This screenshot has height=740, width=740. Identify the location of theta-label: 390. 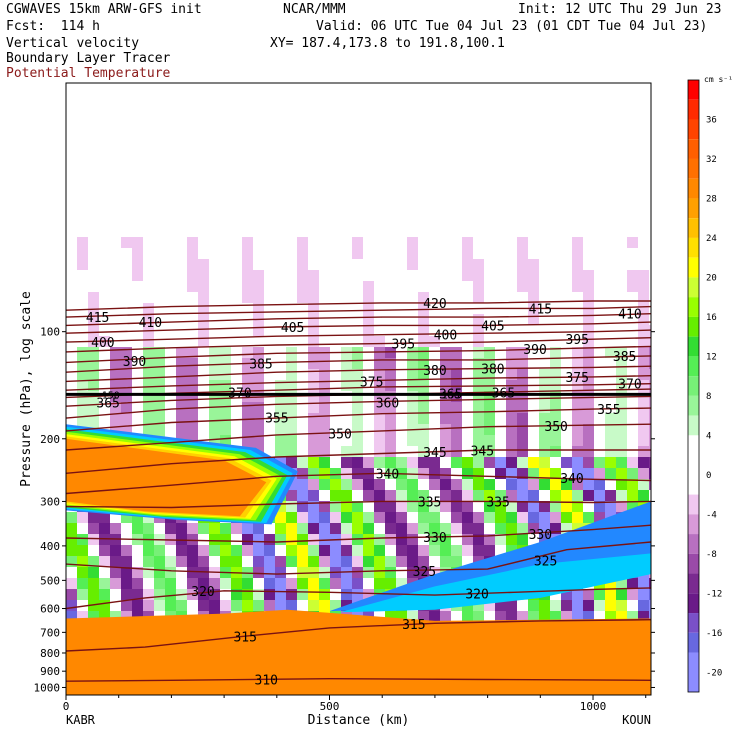
(534, 350).